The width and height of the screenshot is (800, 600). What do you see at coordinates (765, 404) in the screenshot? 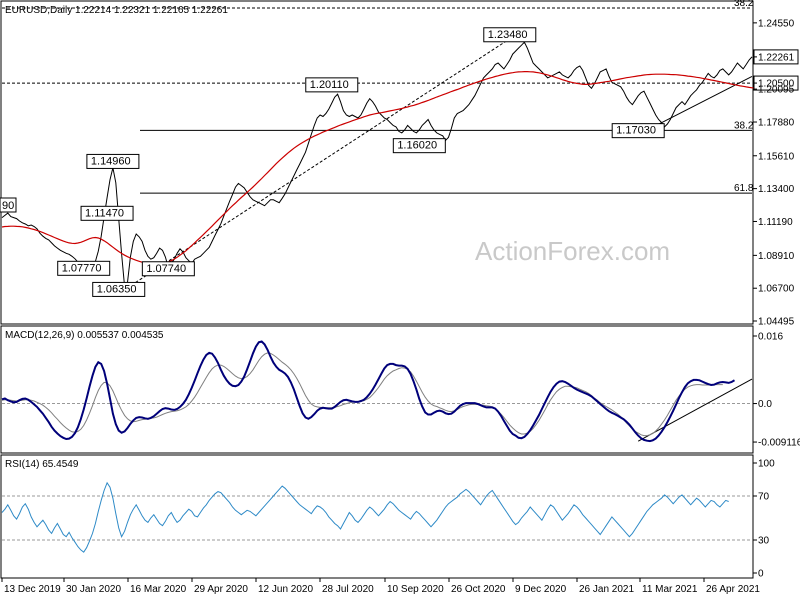
I see `macd-tick-label-1: 0.0` at bounding box center [765, 404].